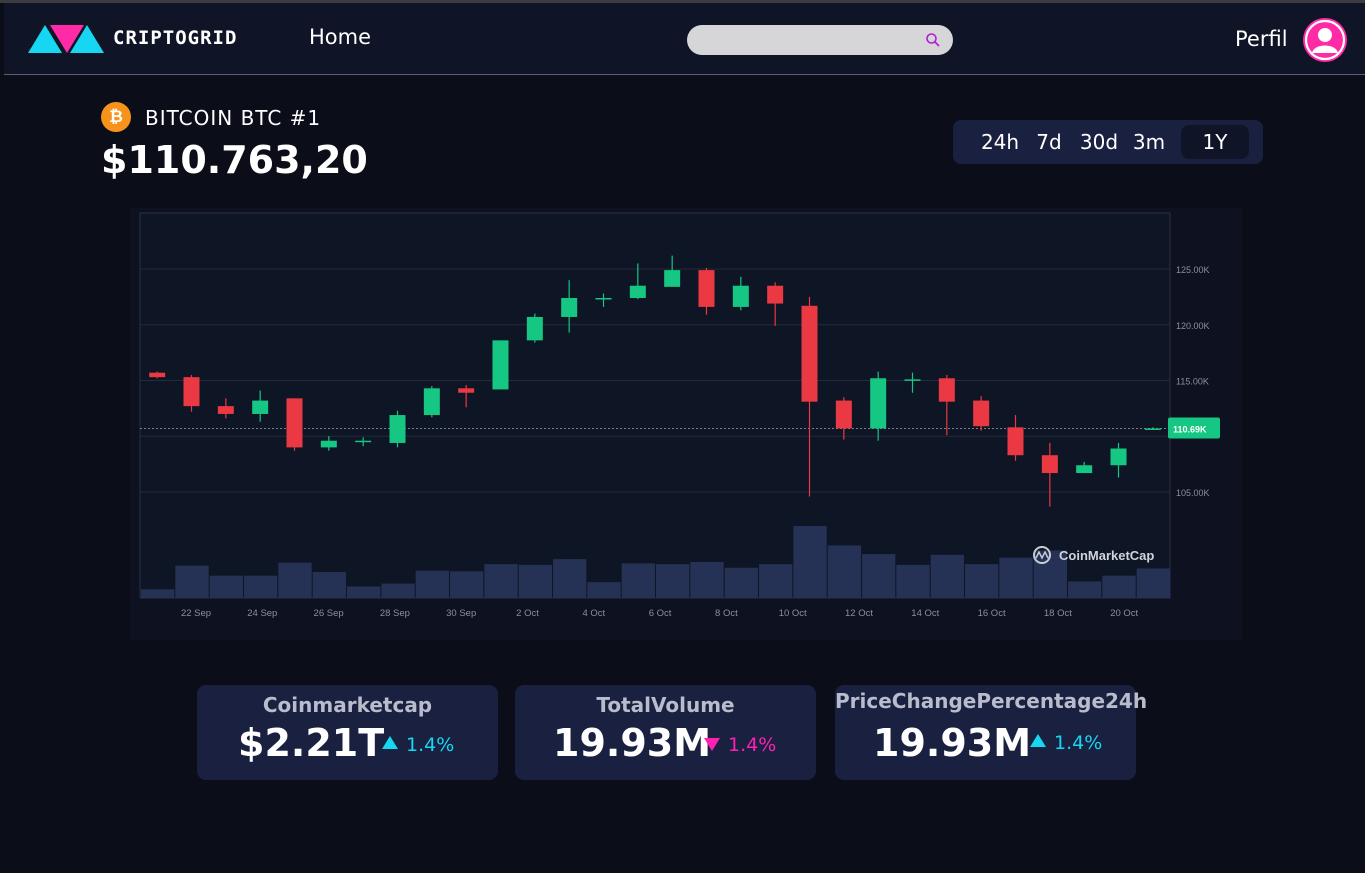 This screenshot has width=1365, height=873. I want to click on x-tick-label: 22 Sep, so click(196, 613).